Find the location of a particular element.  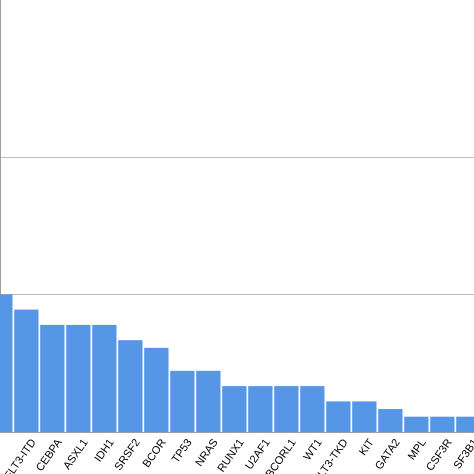

bar-idh1 is located at coordinates (104, 378).